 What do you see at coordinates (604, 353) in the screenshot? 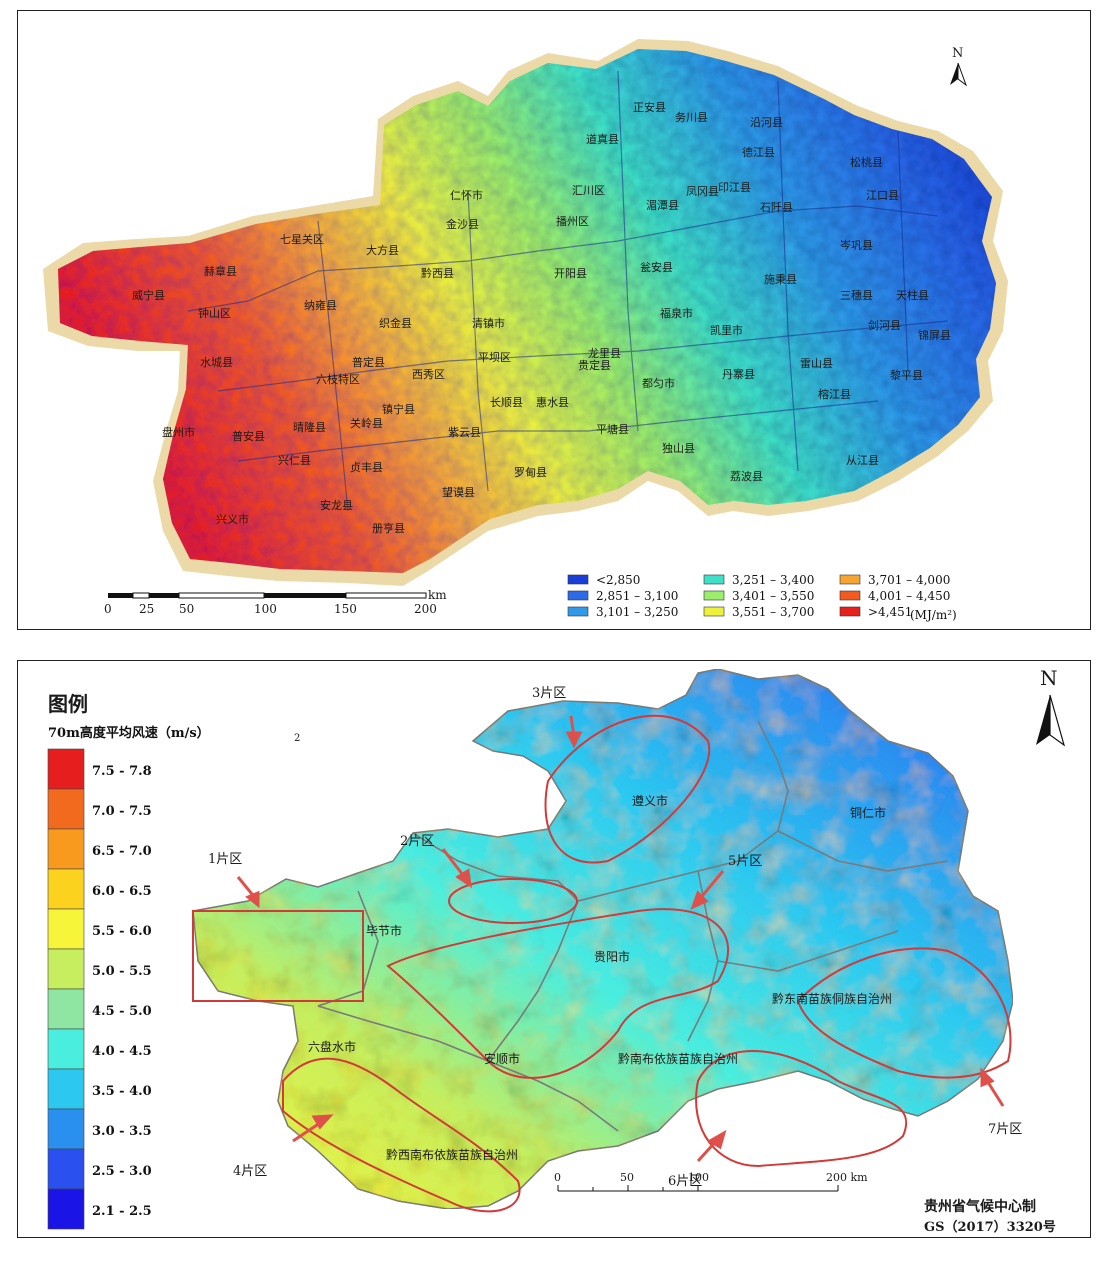
I see `county-label: 龙里县` at bounding box center [604, 353].